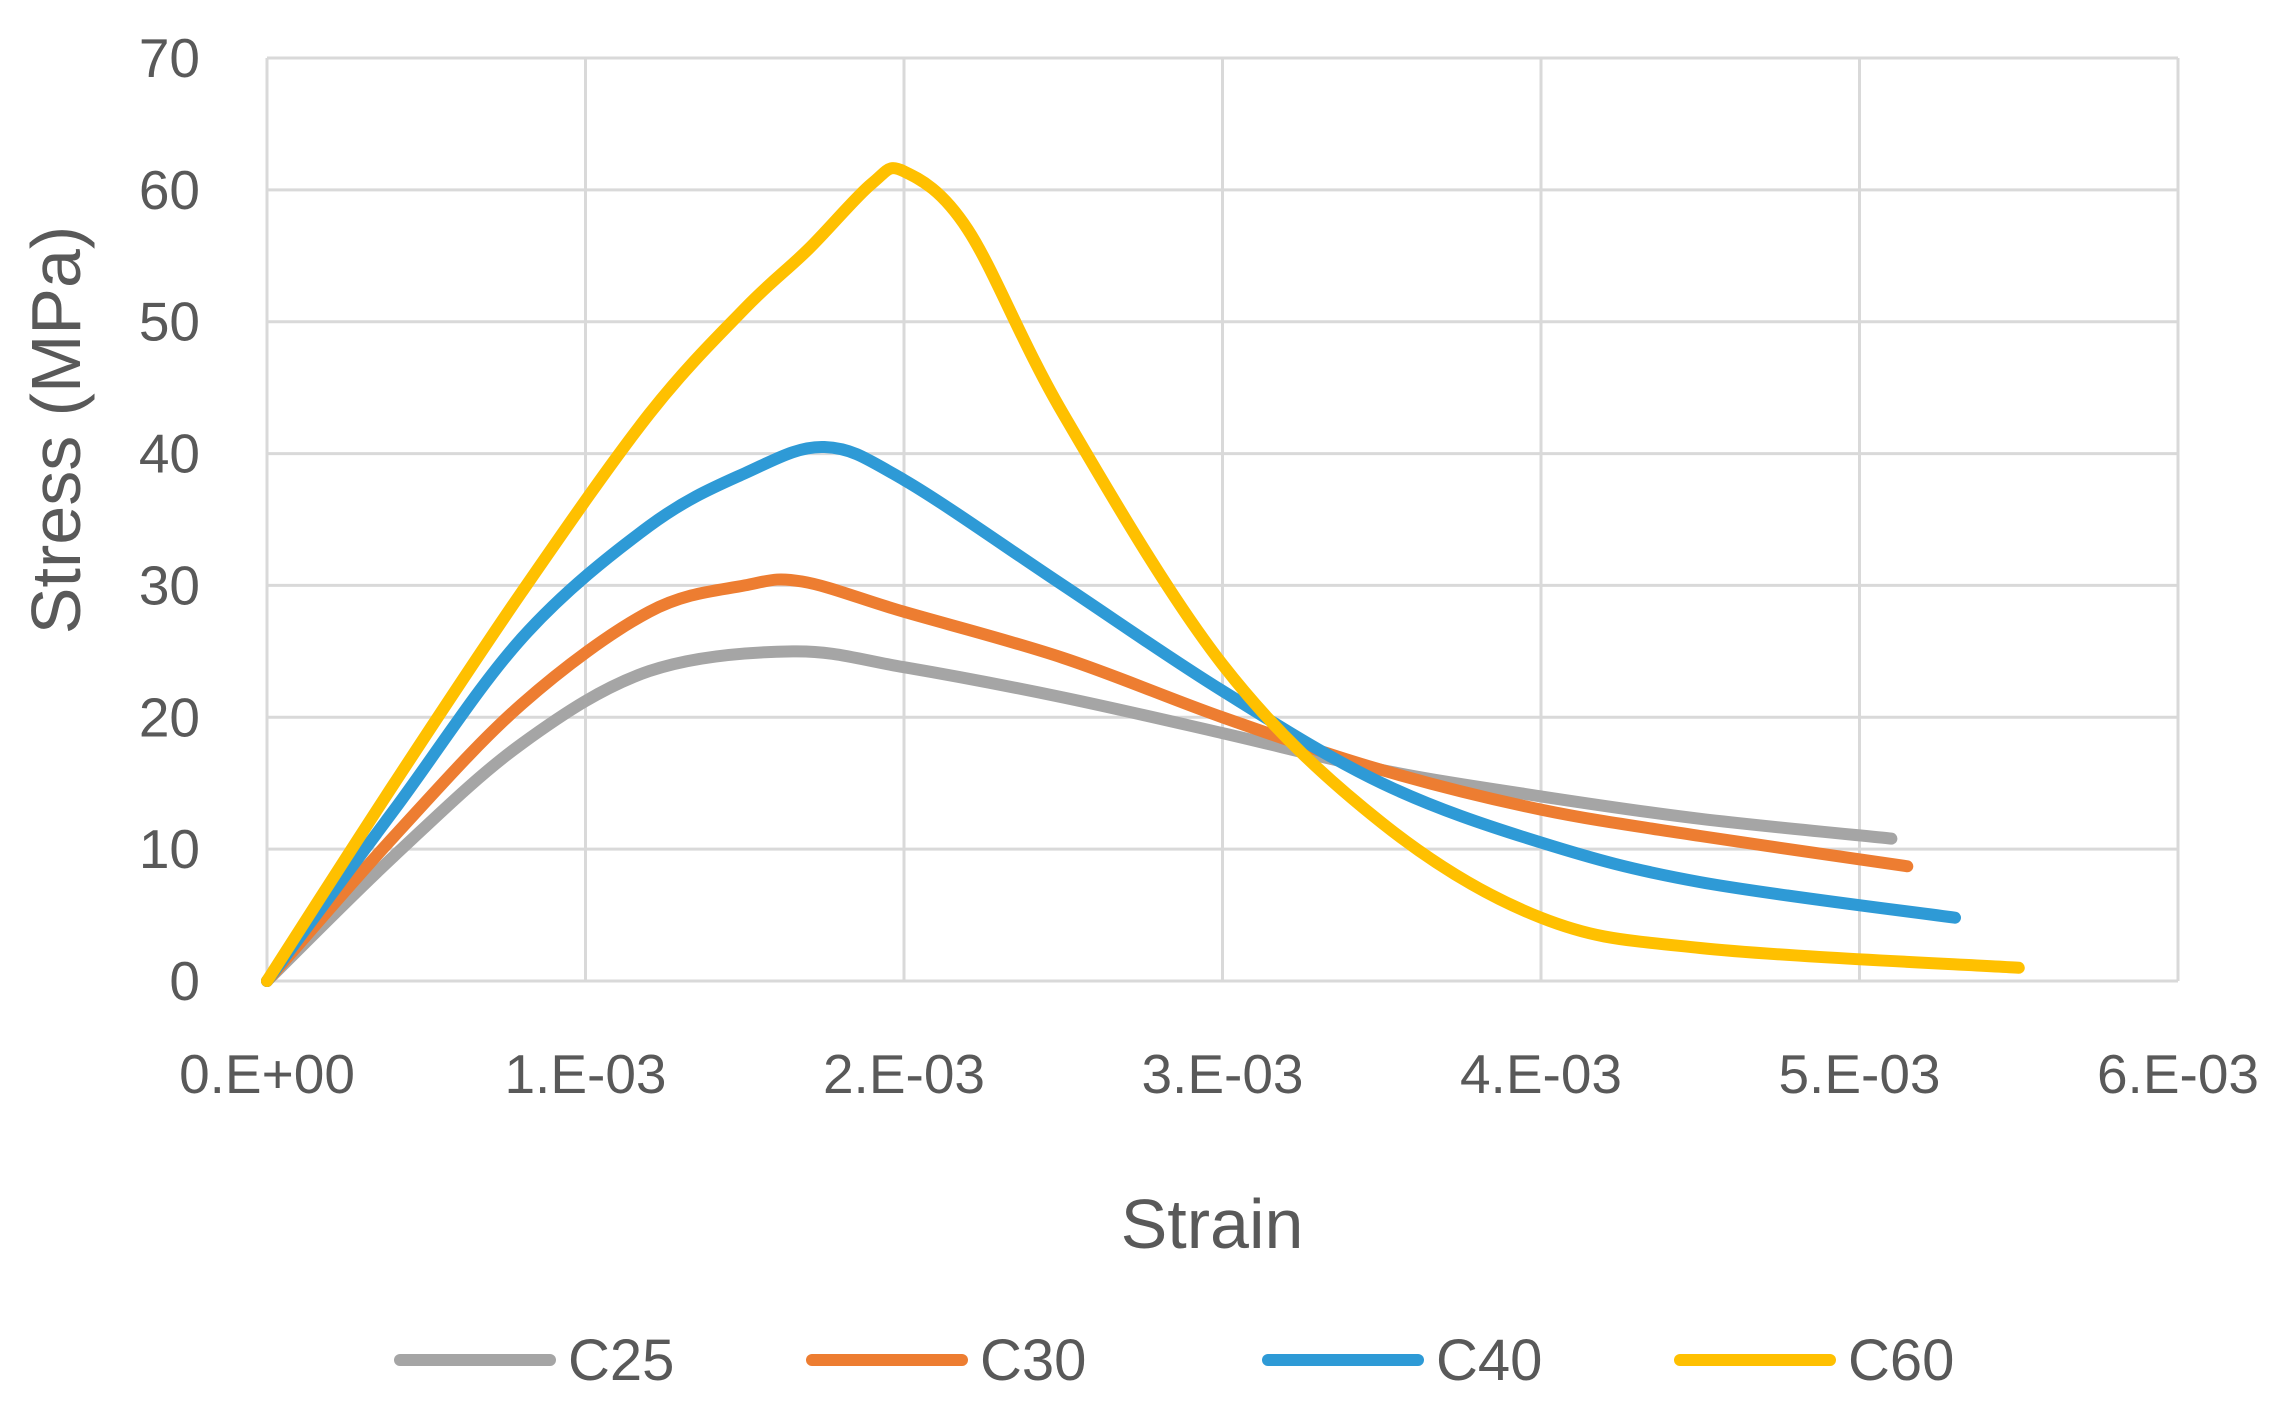 This screenshot has height=1401, width=2281. Describe the element at coordinates (1212, 1224) in the screenshot. I see `x-axis-title: Strain` at that location.